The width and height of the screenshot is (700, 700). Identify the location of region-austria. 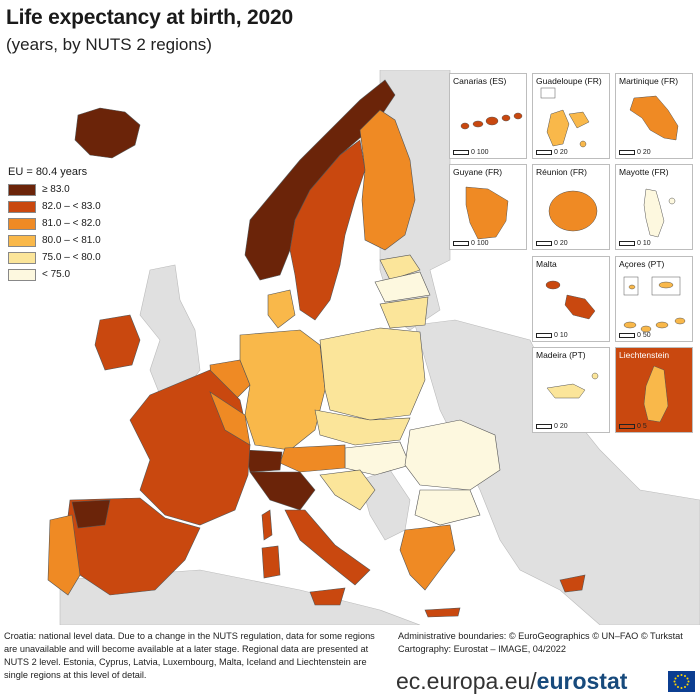
(312, 458).